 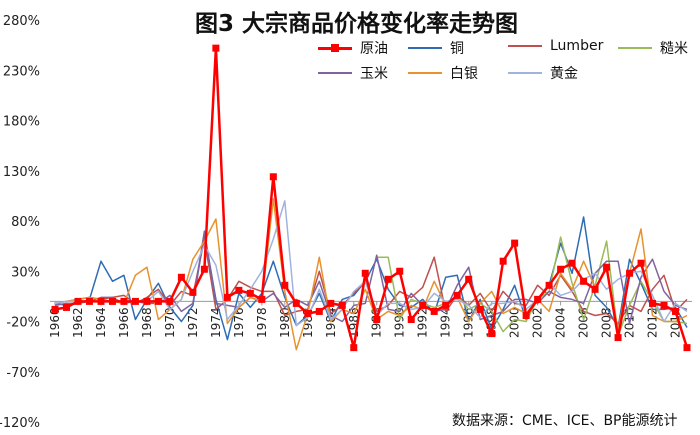 What do you see at coordinates (25, 272) in the screenshot?
I see `y-tick-label: 30%` at bounding box center [25, 272].